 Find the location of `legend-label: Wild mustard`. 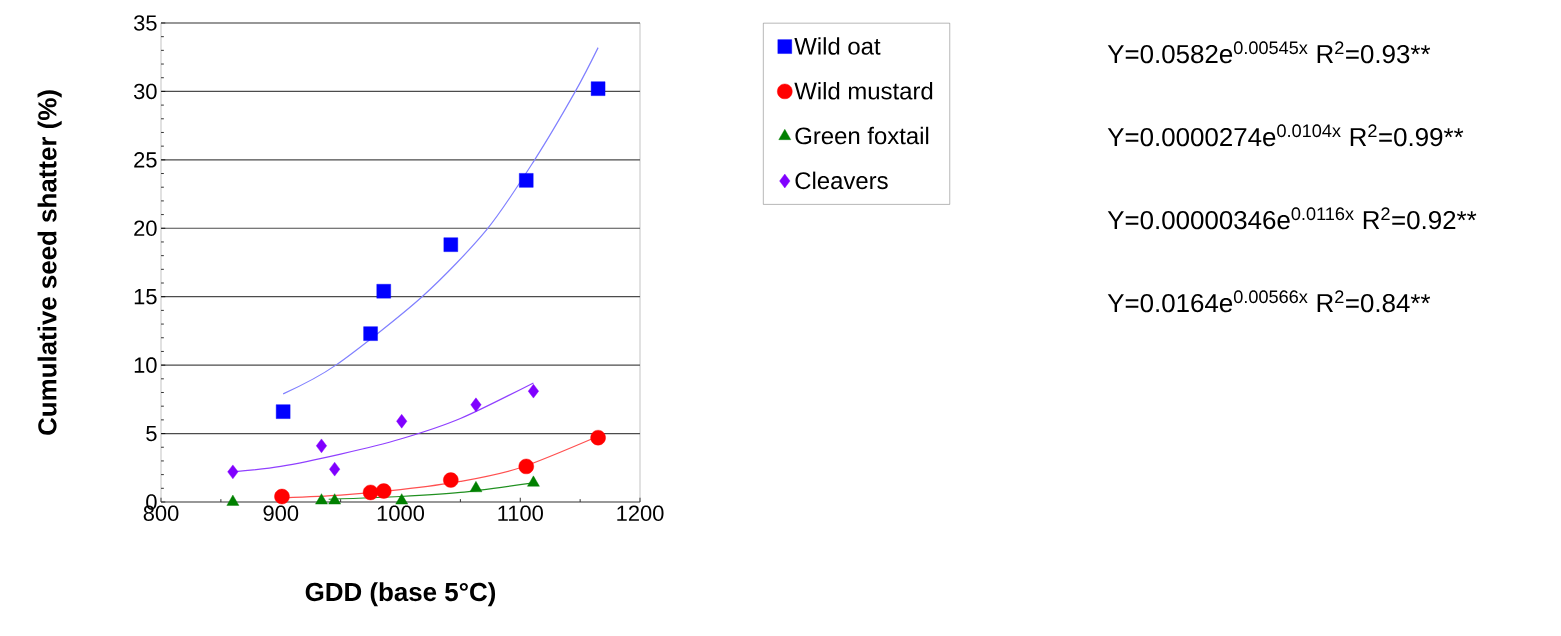

legend-label: Wild mustard is located at coordinates (863, 90).